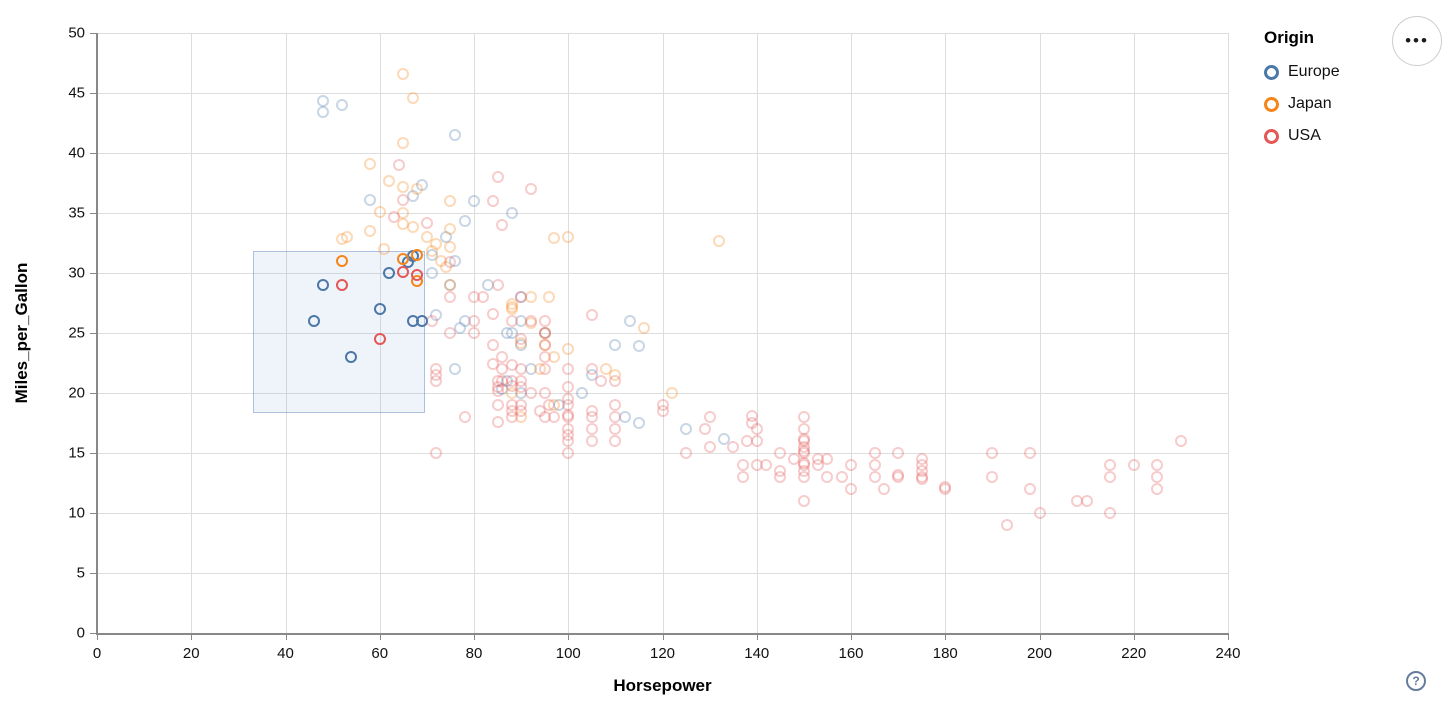  I want to click on legend-item-japan: Japan, so click(1302, 104).